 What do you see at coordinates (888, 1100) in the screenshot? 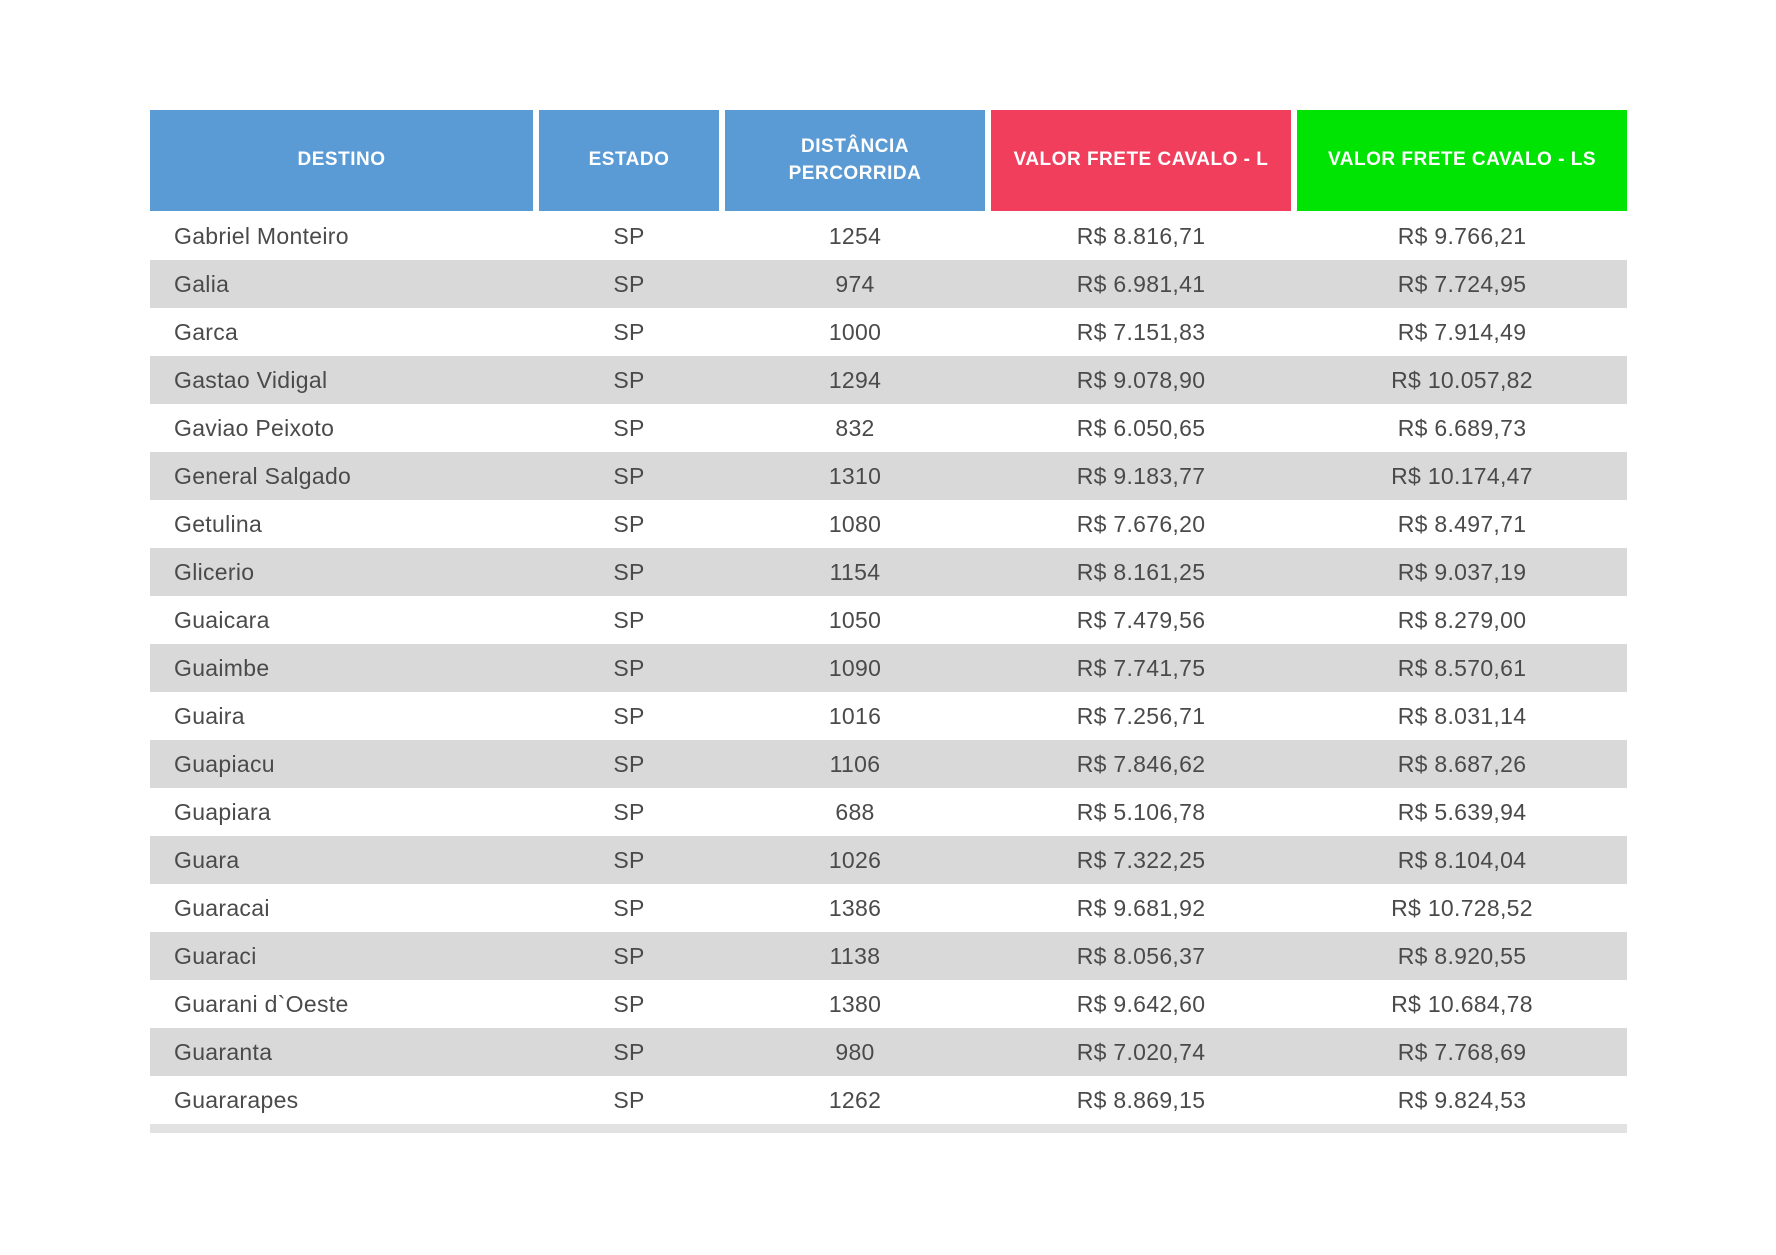
I see `table-row: Guararapes SP 1262 R$ 8.869,15 R$ 9.824,53` at bounding box center [888, 1100].